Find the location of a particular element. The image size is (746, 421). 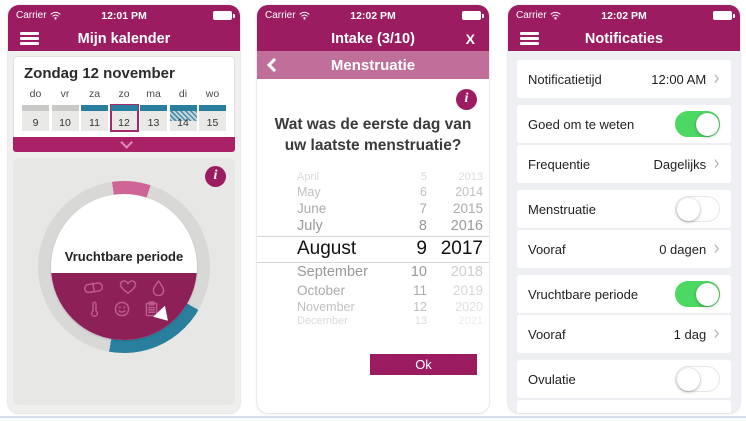

settings-group: Vruchtbare periode Vooraf 1 dag › is located at coordinates (624, 314).